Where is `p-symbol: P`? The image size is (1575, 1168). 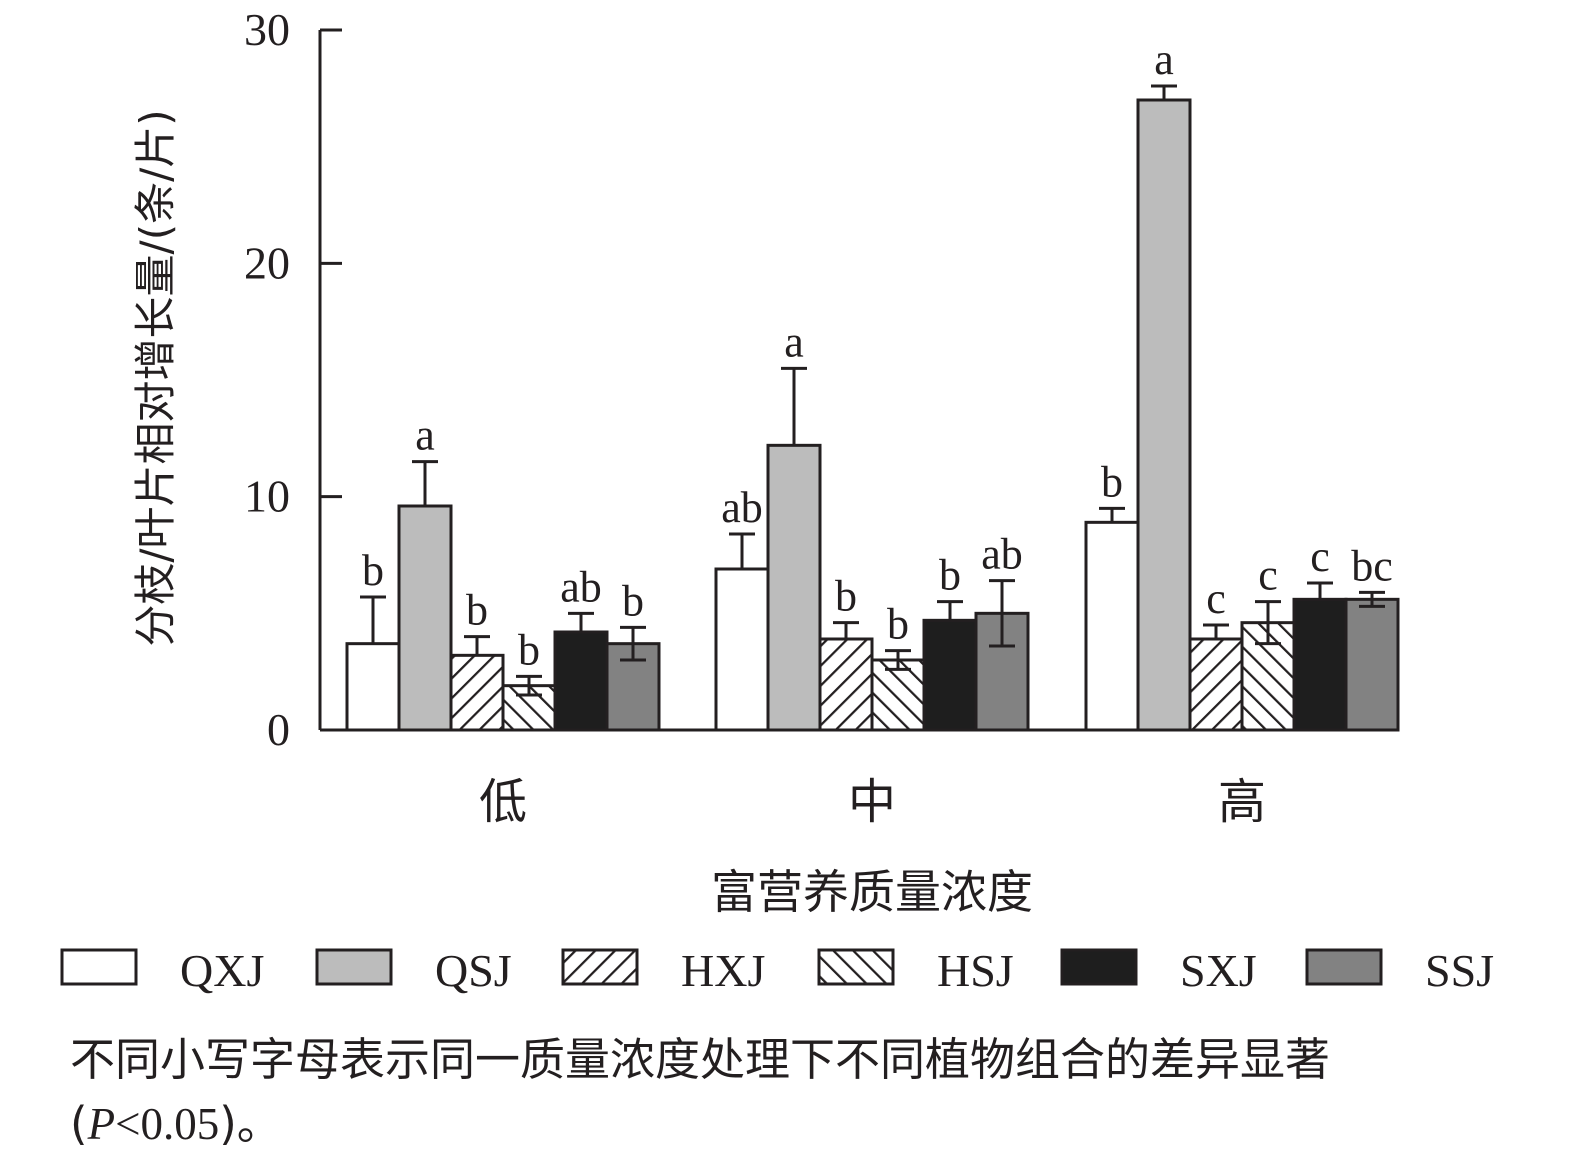 p-symbol: P is located at coordinates (101, 1124).